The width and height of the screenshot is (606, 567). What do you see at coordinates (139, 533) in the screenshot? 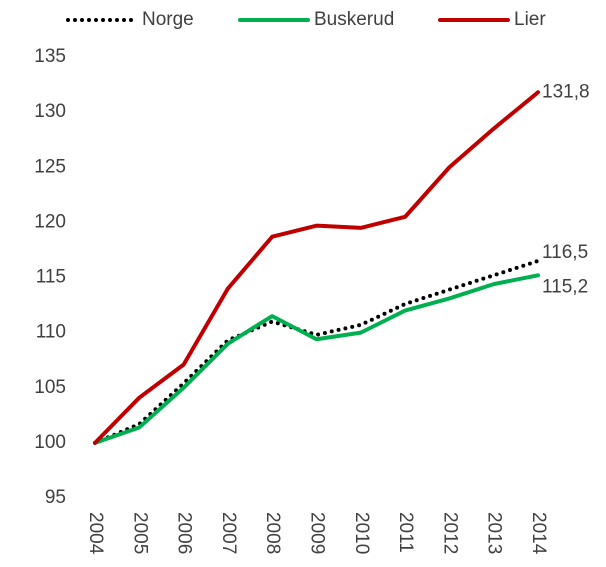
I see `x-tick-label: 2005` at bounding box center [139, 533].